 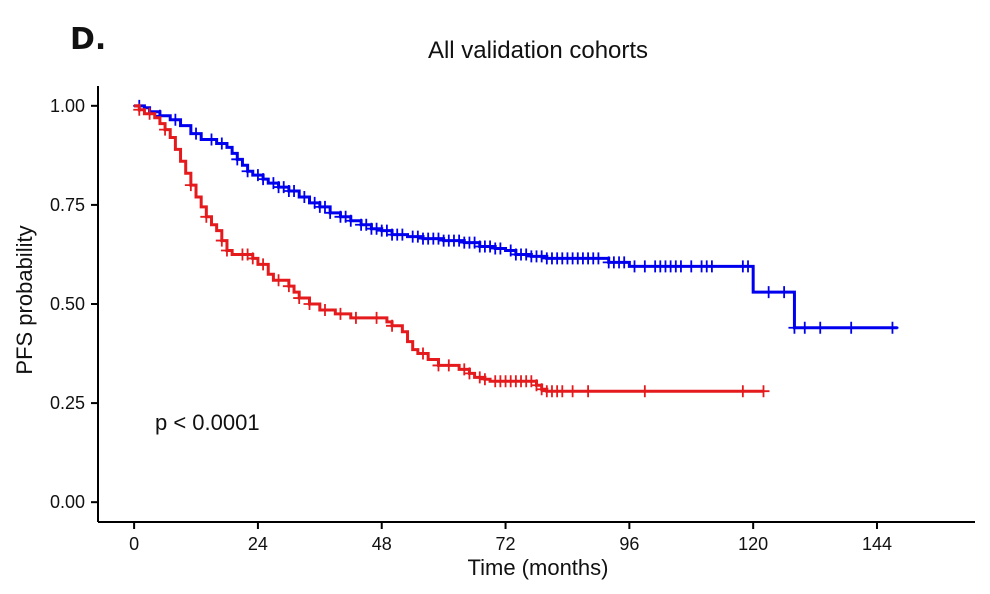 What do you see at coordinates (67, 106) in the screenshot?
I see `y-tick-label: 1.00` at bounding box center [67, 106].